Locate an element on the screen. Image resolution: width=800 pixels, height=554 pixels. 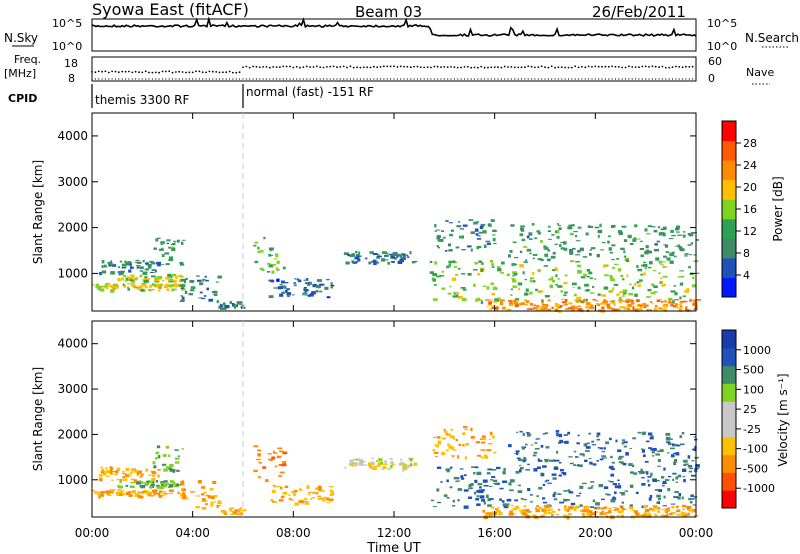
cpid-segment-2: normal (fast) -151 RF is located at coordinates (310, 92).